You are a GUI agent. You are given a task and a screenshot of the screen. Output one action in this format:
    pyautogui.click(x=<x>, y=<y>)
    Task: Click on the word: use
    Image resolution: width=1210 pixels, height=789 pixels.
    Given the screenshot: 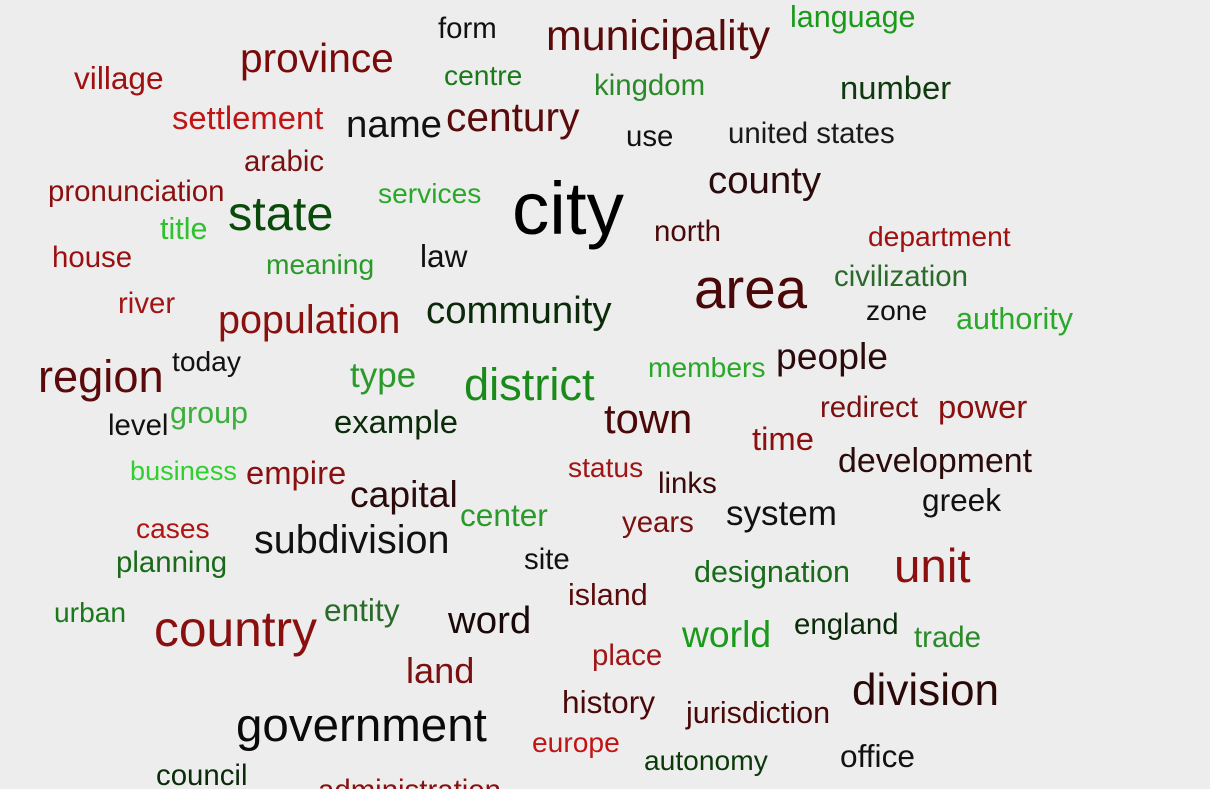 What is the action you would take?
    pyautogui.click(x=649, y=136)
    